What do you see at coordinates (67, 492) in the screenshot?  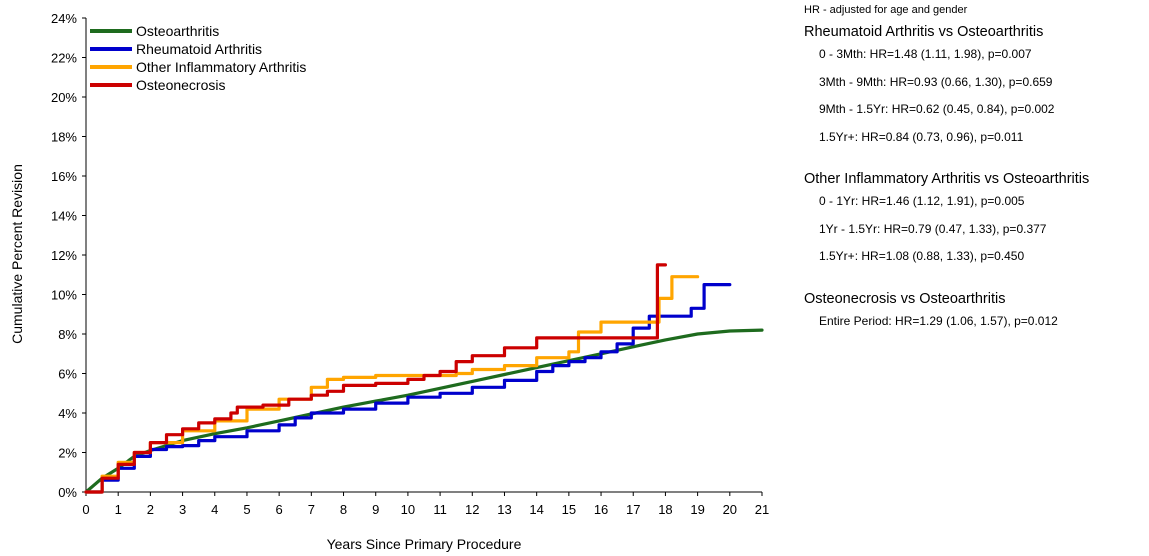 I see `y-tick-label: 0%` at bounding box center [67, 492].